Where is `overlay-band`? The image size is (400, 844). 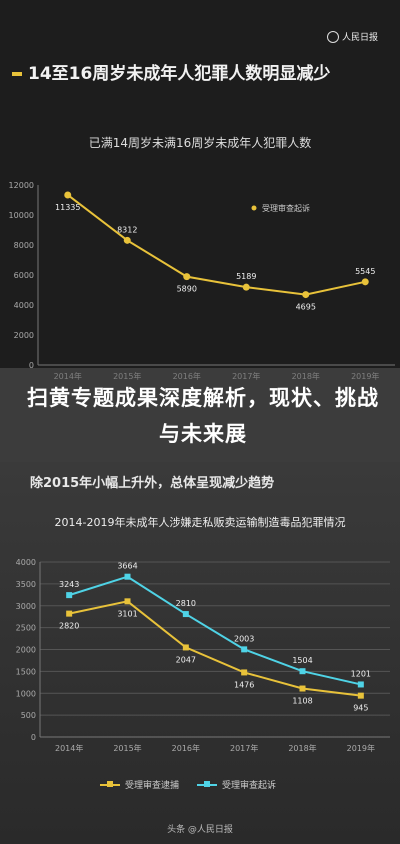 overlay-band is located at coordinates (200, 415).